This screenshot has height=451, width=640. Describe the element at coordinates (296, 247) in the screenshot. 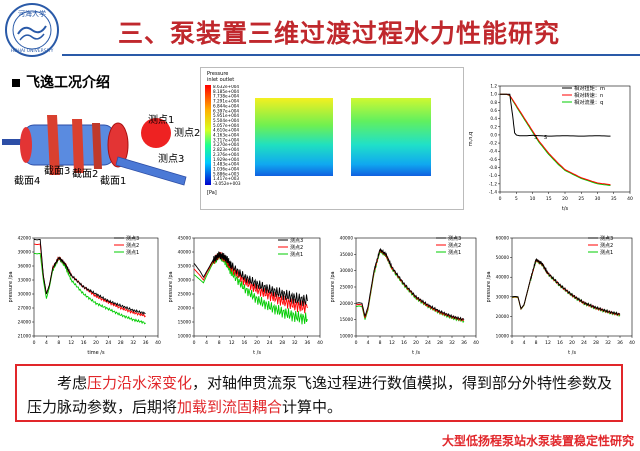

I see `legend-entry: 测点2` at that location.